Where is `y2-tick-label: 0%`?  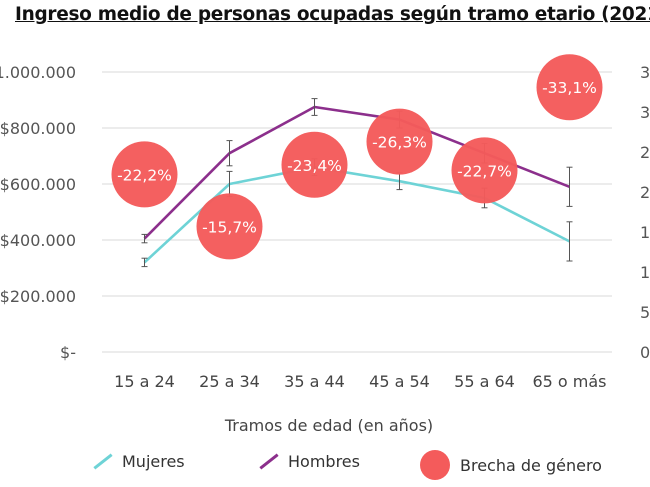 y2-tick-label: 0% is located at coordinates (645, 352).